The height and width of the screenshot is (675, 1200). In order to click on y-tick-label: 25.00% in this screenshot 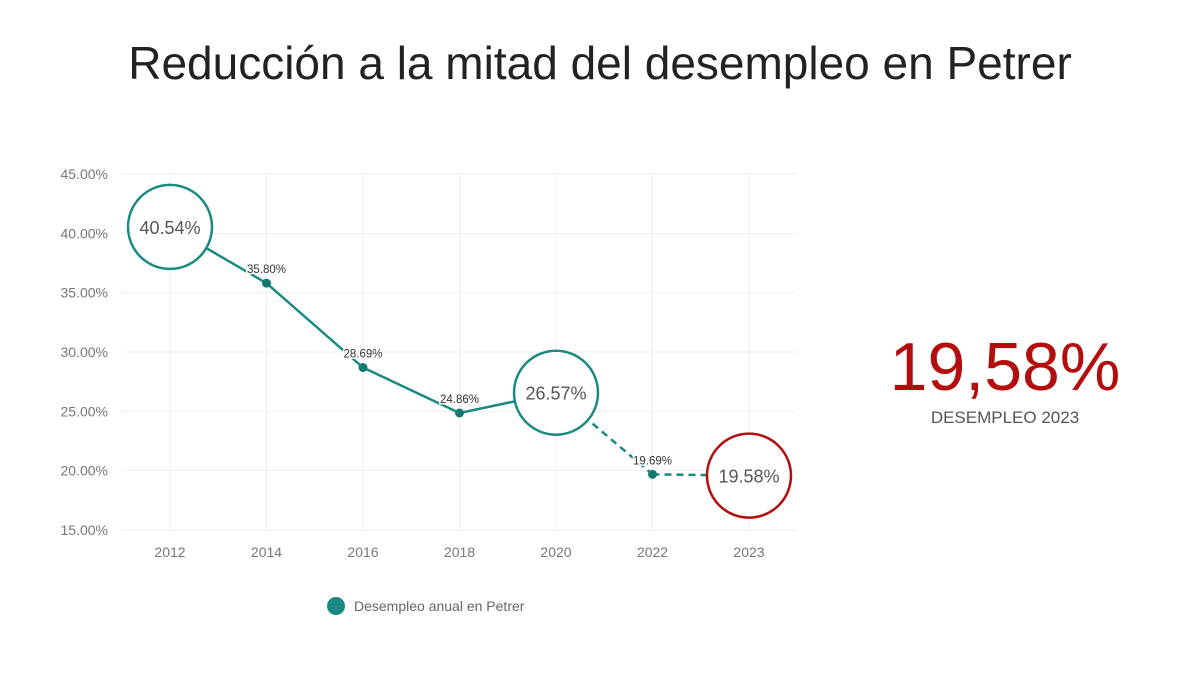, I will do `click(84, 411)`.